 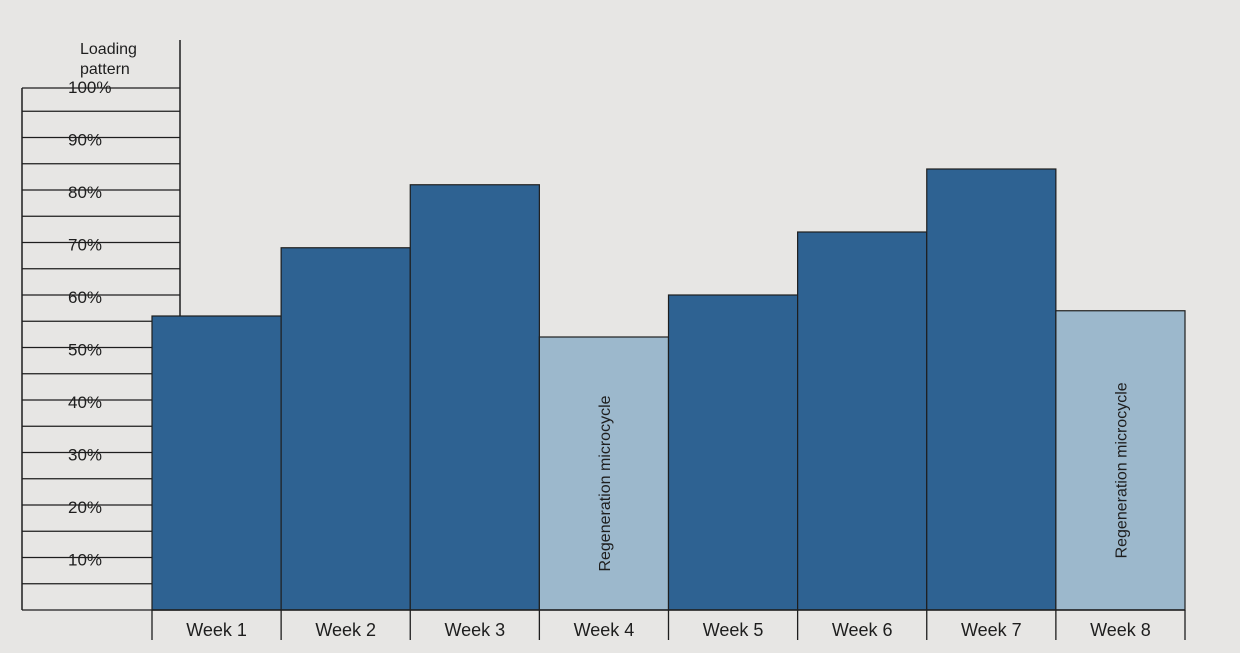 I want to click on week-label: Week 4, so click(x=604, y=630).